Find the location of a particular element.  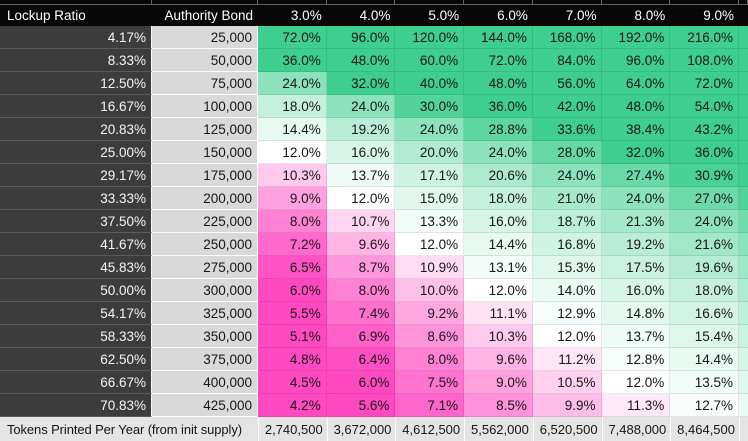

lockup-ratio-cell: 8.33% is located at coordinates (76, 60).